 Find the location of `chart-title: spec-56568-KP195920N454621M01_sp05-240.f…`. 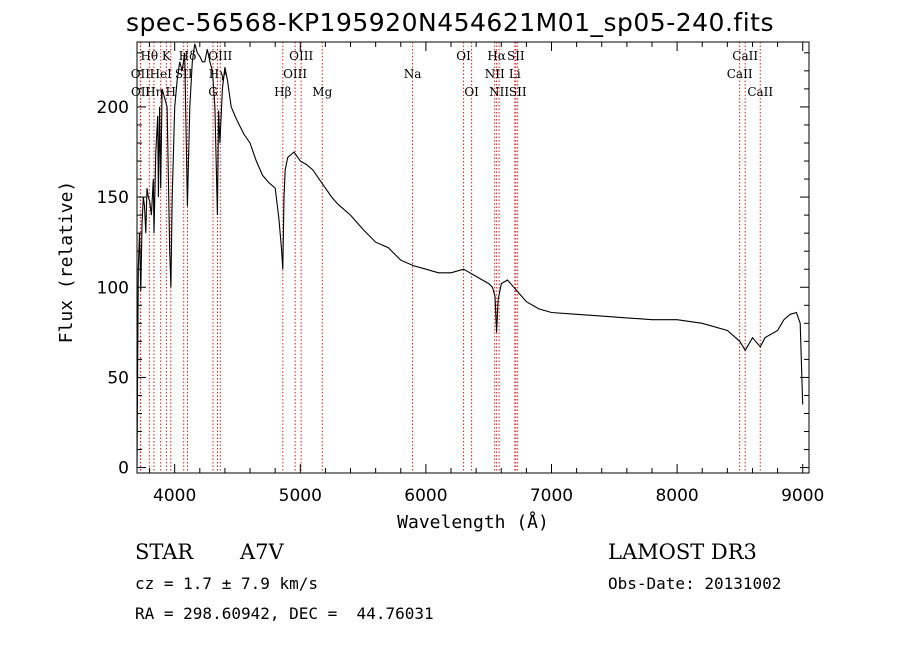

chart-title: spec-56568-KP195920N454621M01_sp05-240.f… is located at coordinates (450, 22).